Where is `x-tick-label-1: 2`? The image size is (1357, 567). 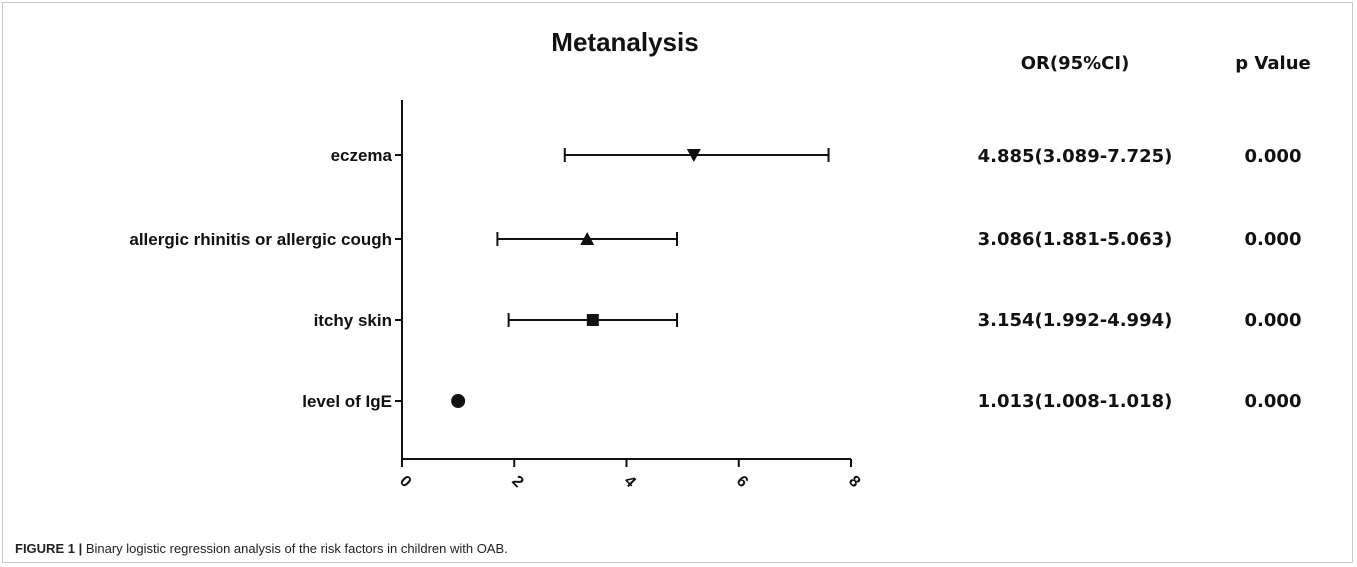 x-tick-label-1: 2 is located at coordinates (517, 482).